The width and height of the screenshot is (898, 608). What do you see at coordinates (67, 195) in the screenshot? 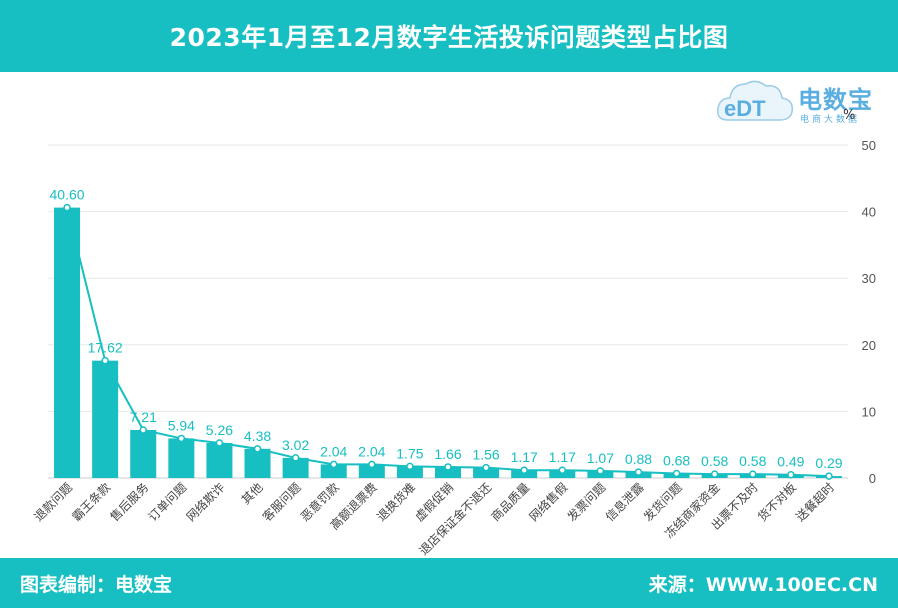
I see `data-label: 40.60` at bounding box center [67, 195].